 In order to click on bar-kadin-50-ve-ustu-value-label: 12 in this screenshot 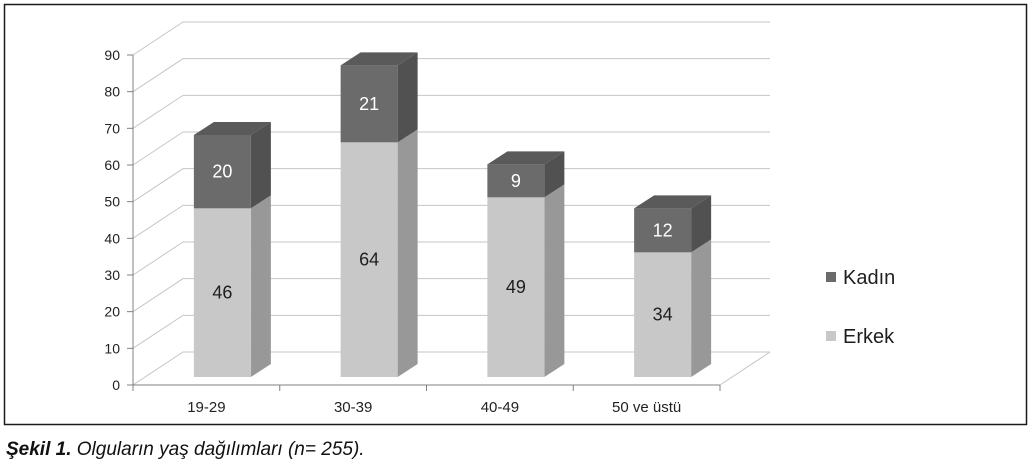, I will do `click(663, 230)`.